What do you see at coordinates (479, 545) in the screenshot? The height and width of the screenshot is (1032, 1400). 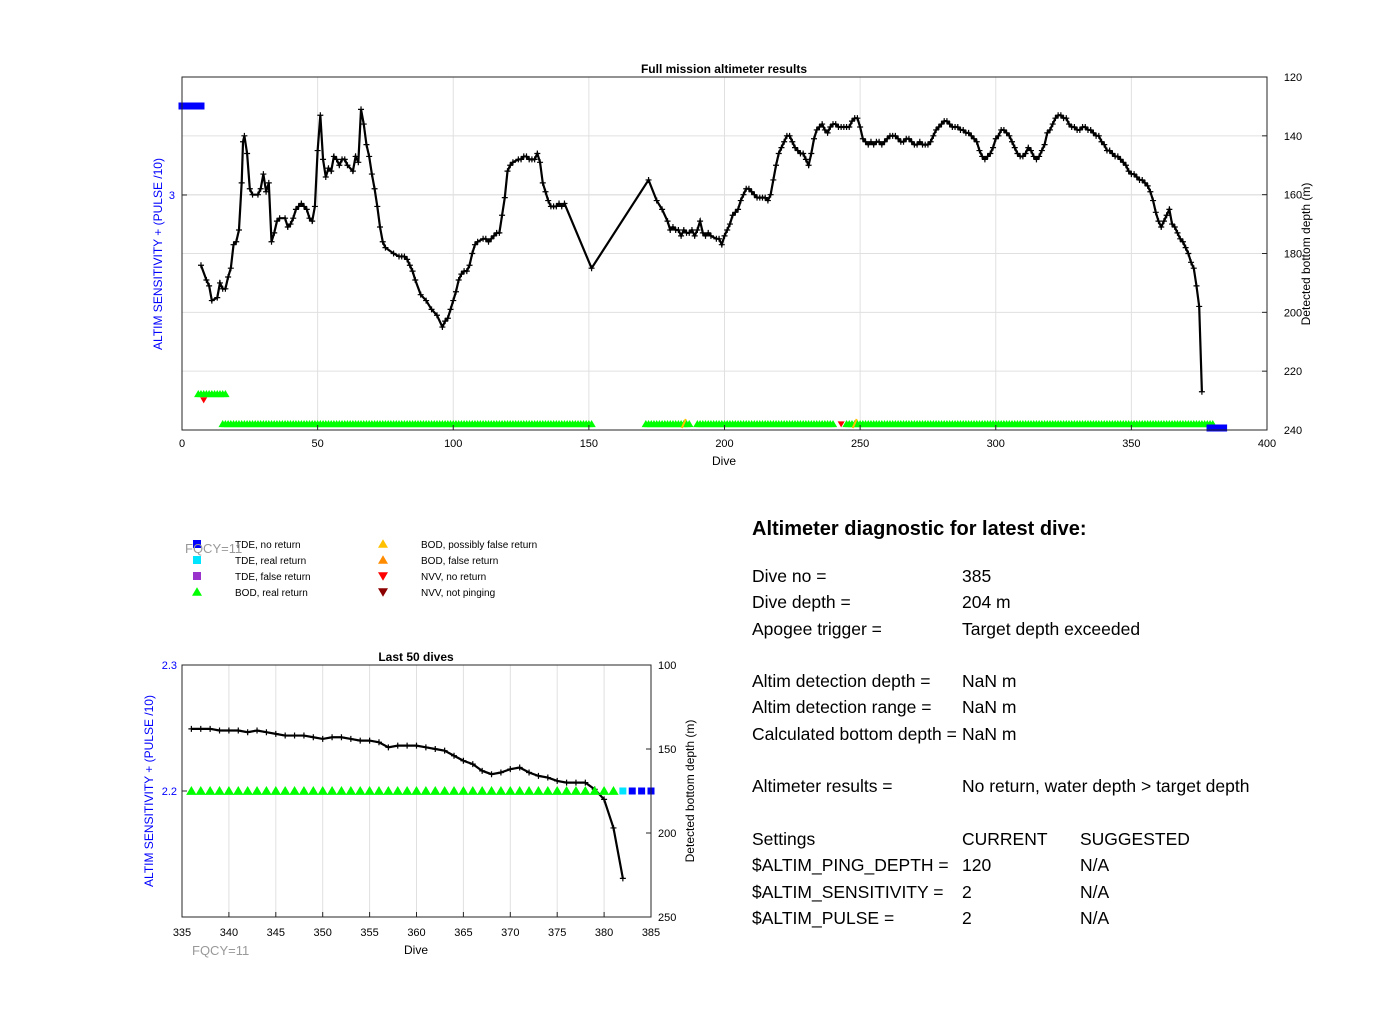 I see `legend-label: BOD, possibly false return` at bounding box center [479, 545].